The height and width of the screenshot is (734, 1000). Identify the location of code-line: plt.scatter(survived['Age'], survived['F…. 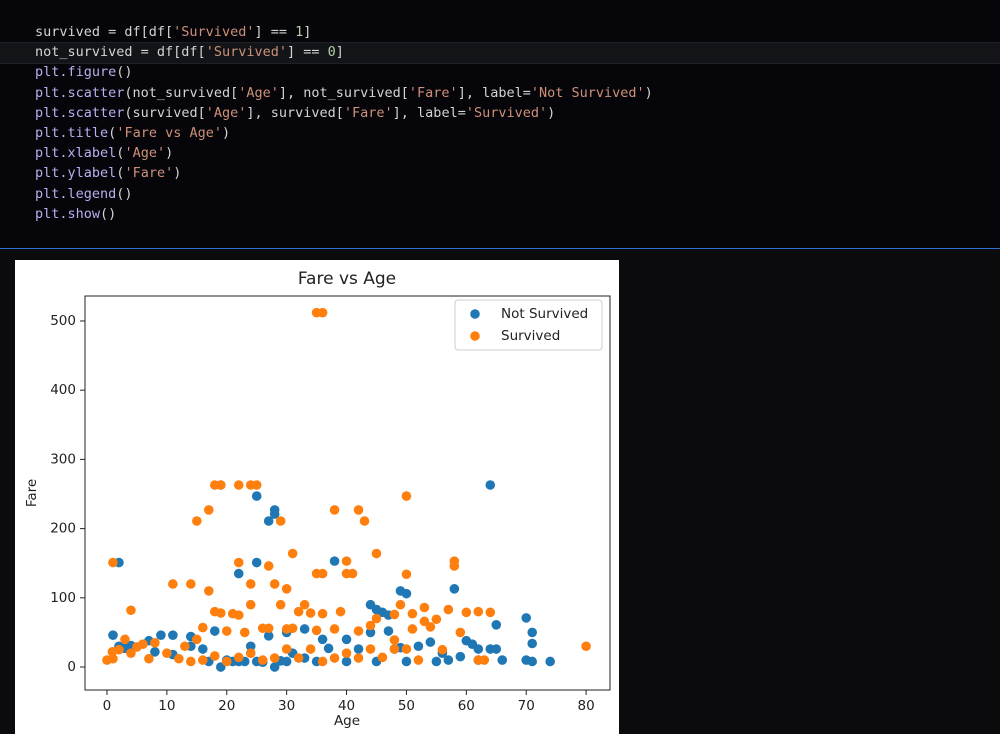
(295, 112).